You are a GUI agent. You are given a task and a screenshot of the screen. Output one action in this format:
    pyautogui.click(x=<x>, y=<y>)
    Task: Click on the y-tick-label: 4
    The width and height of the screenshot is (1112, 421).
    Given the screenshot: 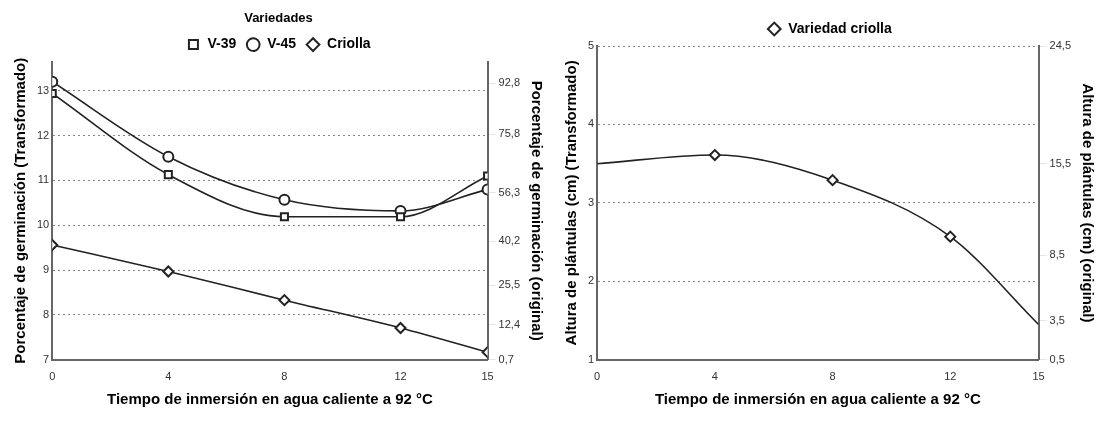 What is the action you would take?
    pyautogui.click(x=591, y=123)
    